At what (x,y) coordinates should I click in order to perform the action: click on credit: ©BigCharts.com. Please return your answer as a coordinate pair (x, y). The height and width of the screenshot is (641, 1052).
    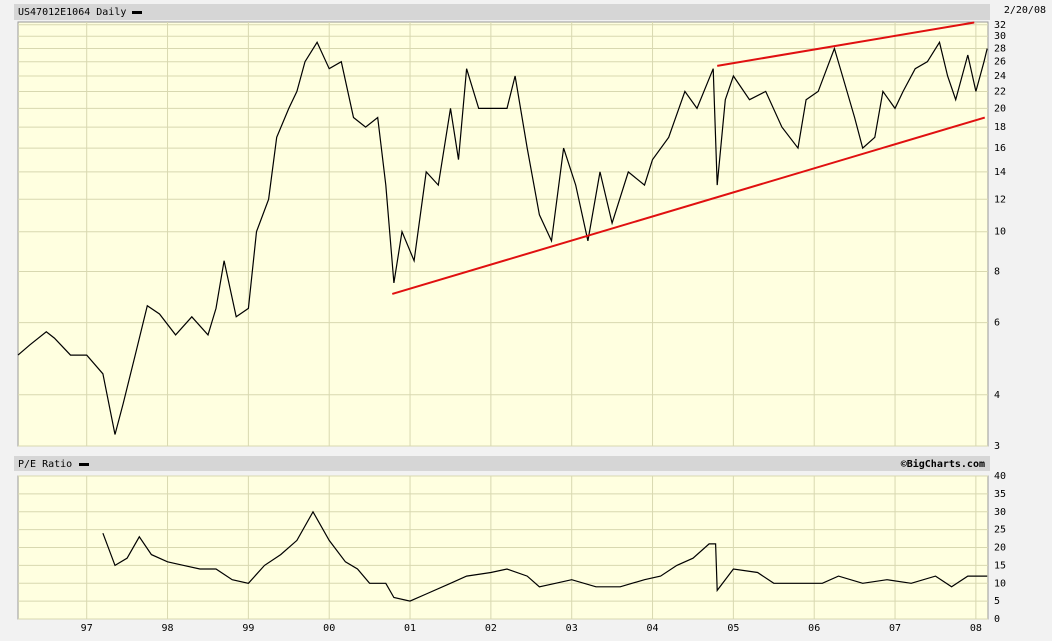
    Looking at the image, I should click on (943, 464).